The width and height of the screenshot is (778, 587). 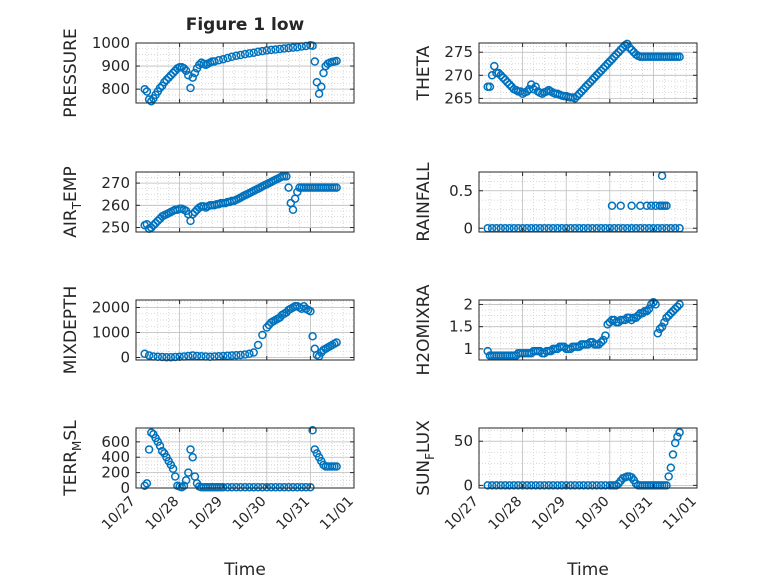 I want to click on x-tick-label: 11/01, so click(x=337, y=514).